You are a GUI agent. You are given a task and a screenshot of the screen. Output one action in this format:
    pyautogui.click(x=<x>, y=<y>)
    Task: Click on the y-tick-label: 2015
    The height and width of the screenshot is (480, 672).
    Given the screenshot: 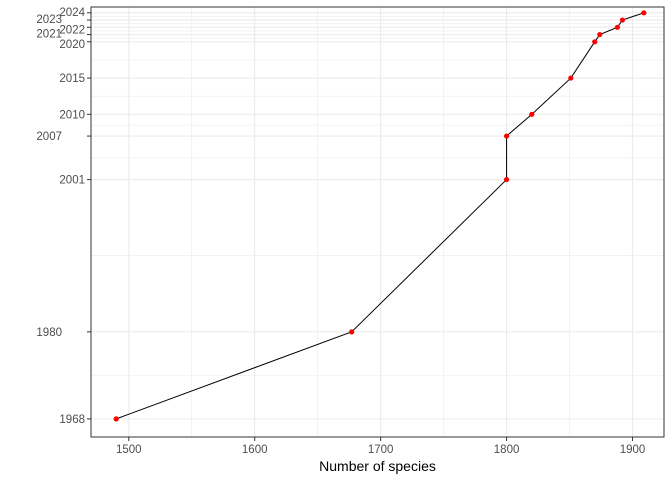 What is the action you would take?
    pyautogui.click(x=72, y=79)
    